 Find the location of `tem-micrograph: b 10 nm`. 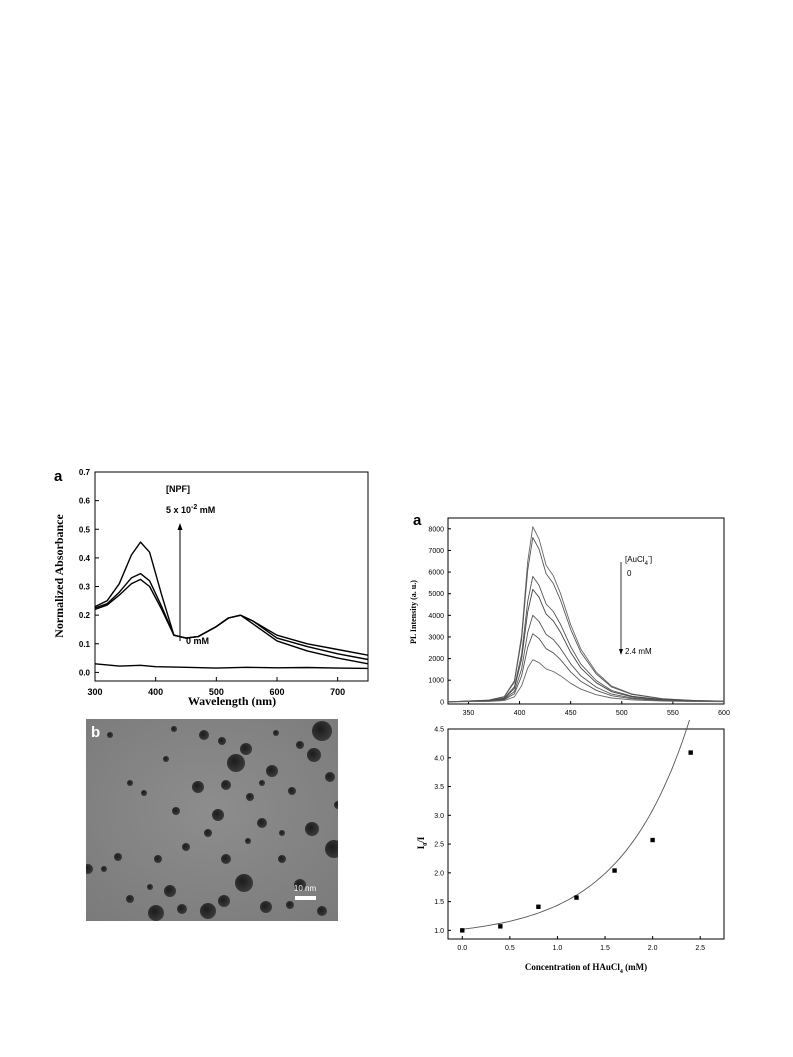

tem-micrograph: b 10 nm is located at coordinates (212, 820).